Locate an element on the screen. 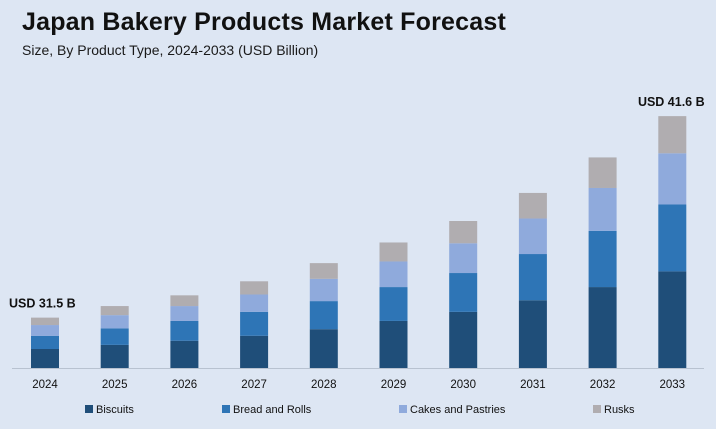  bar-bread-and-rolls-2027 is located at coordinates (254, 323).